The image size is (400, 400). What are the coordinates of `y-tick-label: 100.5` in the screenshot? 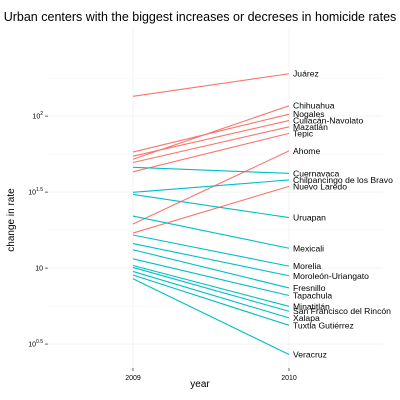 It's located at (35, 344).